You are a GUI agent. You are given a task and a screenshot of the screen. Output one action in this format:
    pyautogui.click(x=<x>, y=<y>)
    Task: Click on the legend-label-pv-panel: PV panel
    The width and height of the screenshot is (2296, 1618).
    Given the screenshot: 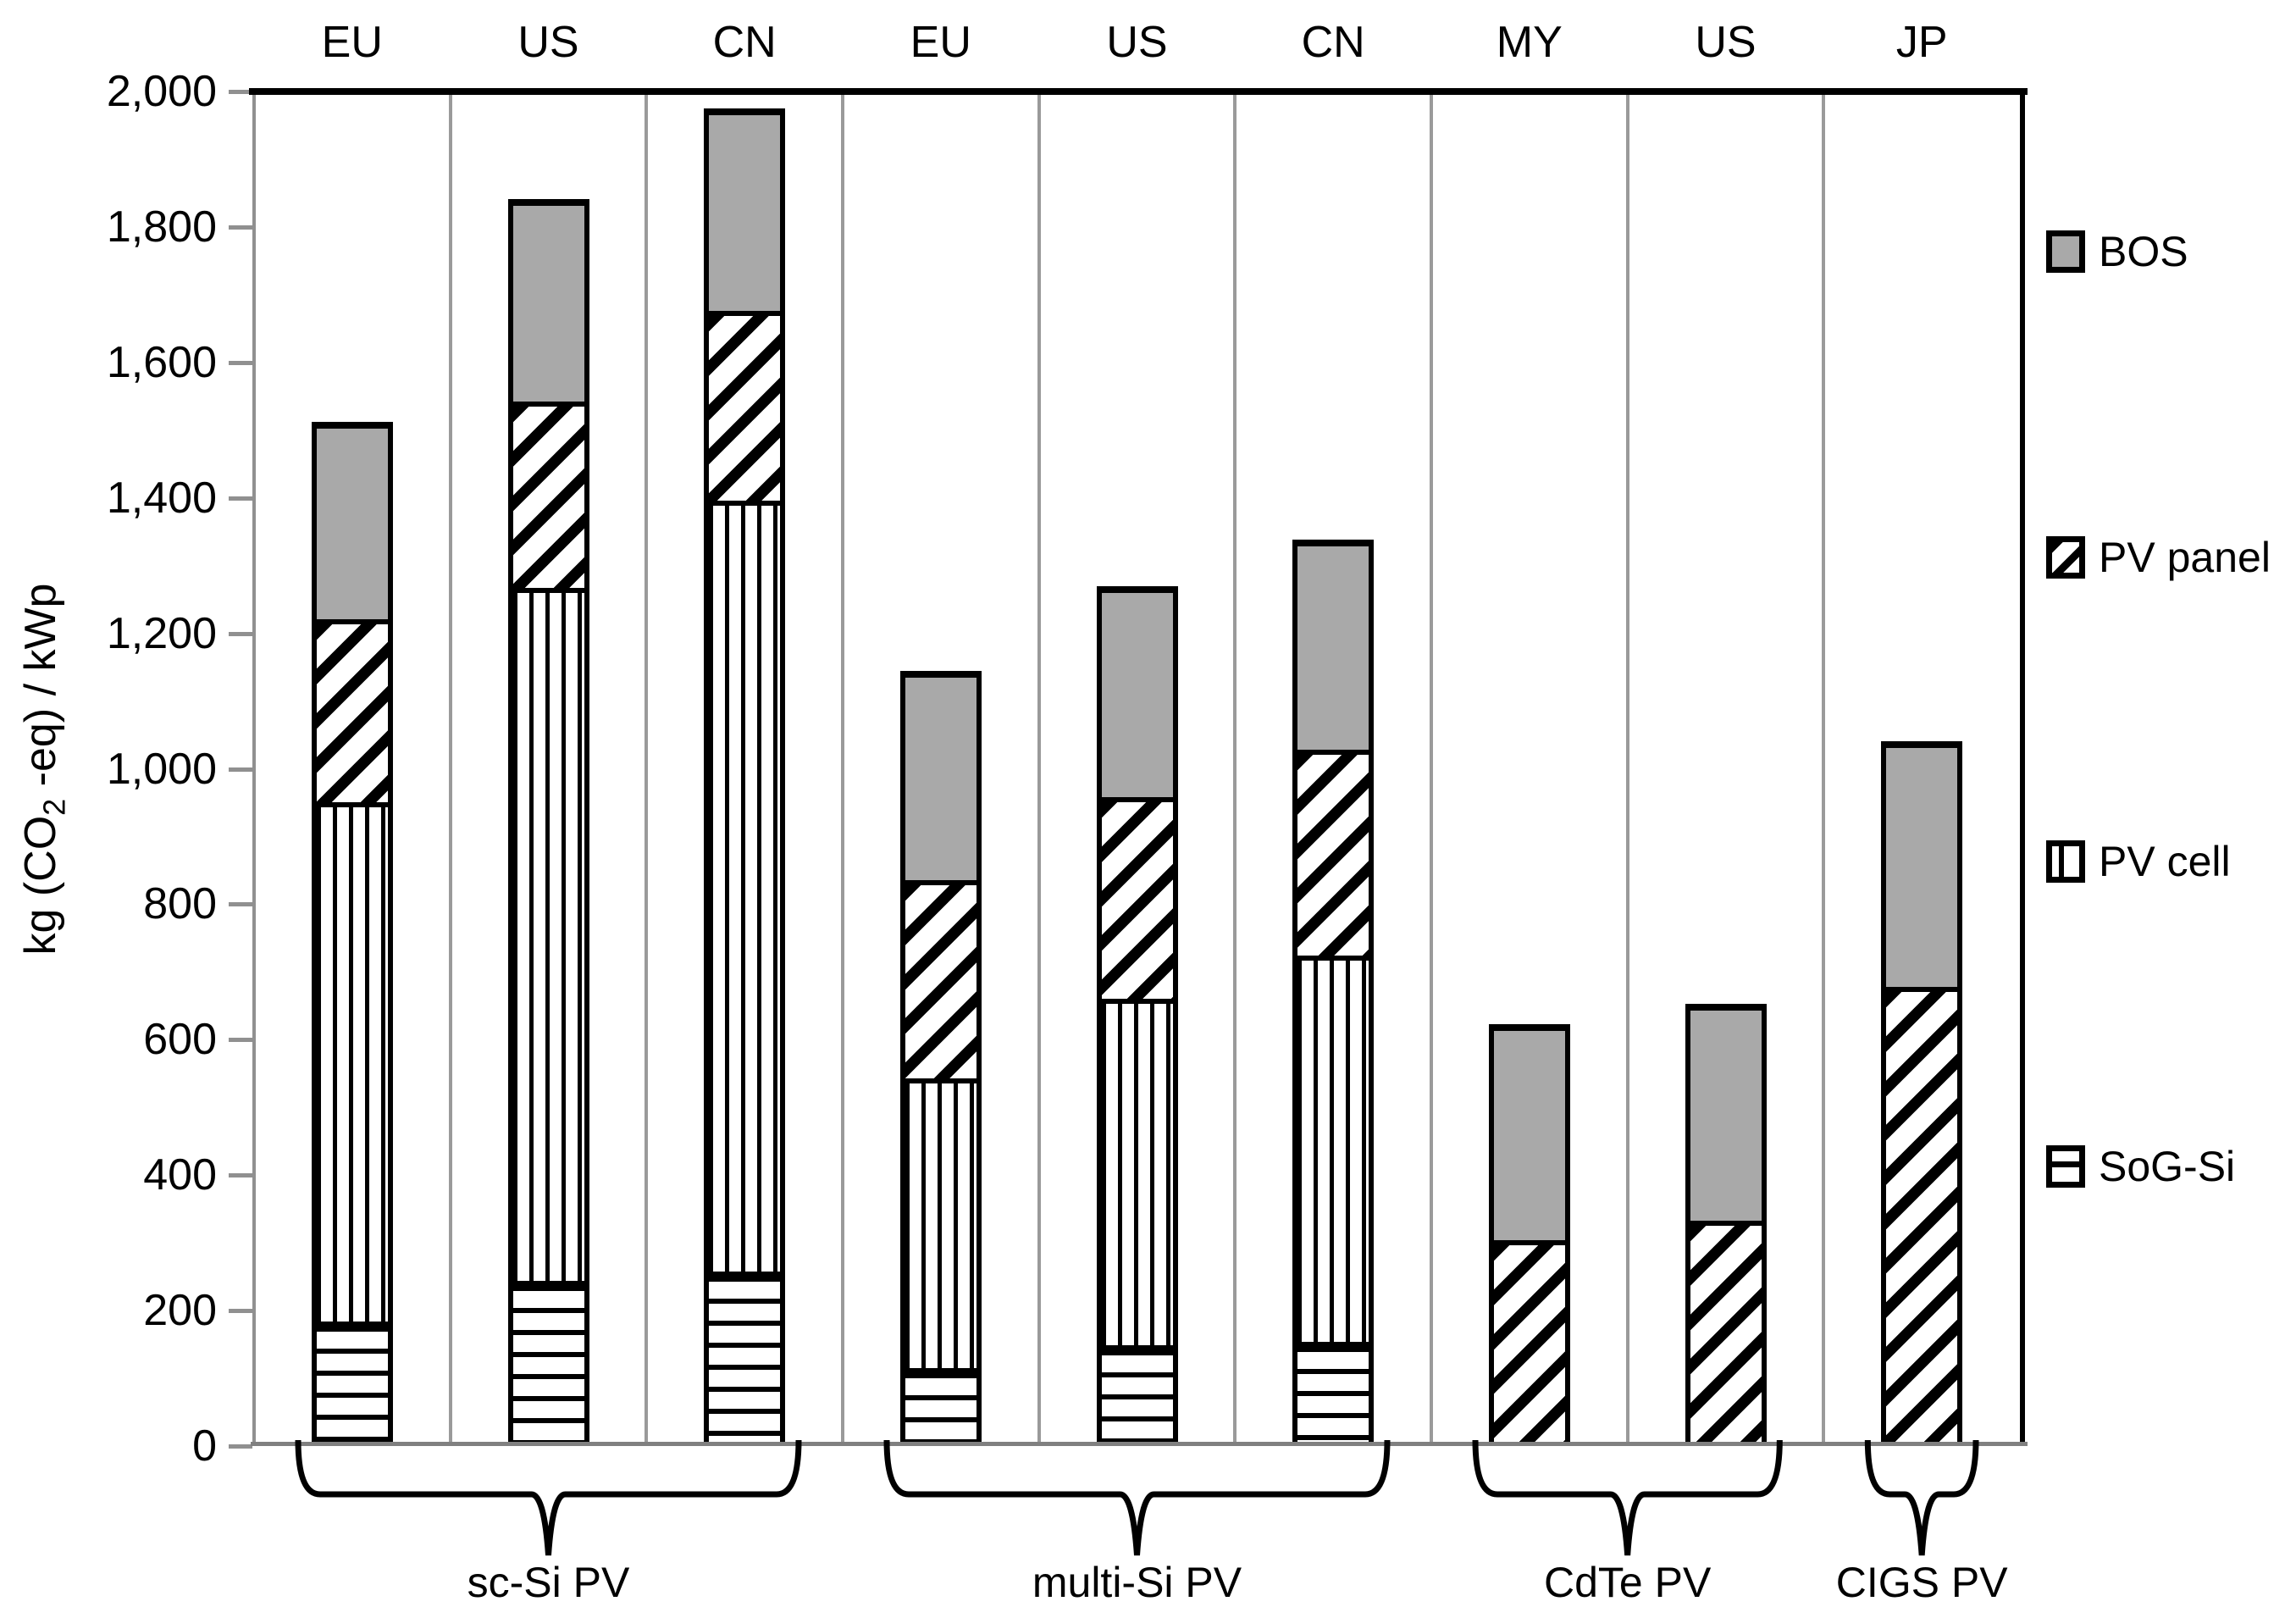 What is the action you would take?
    pyautogui.click(x=2185, y=557)
    